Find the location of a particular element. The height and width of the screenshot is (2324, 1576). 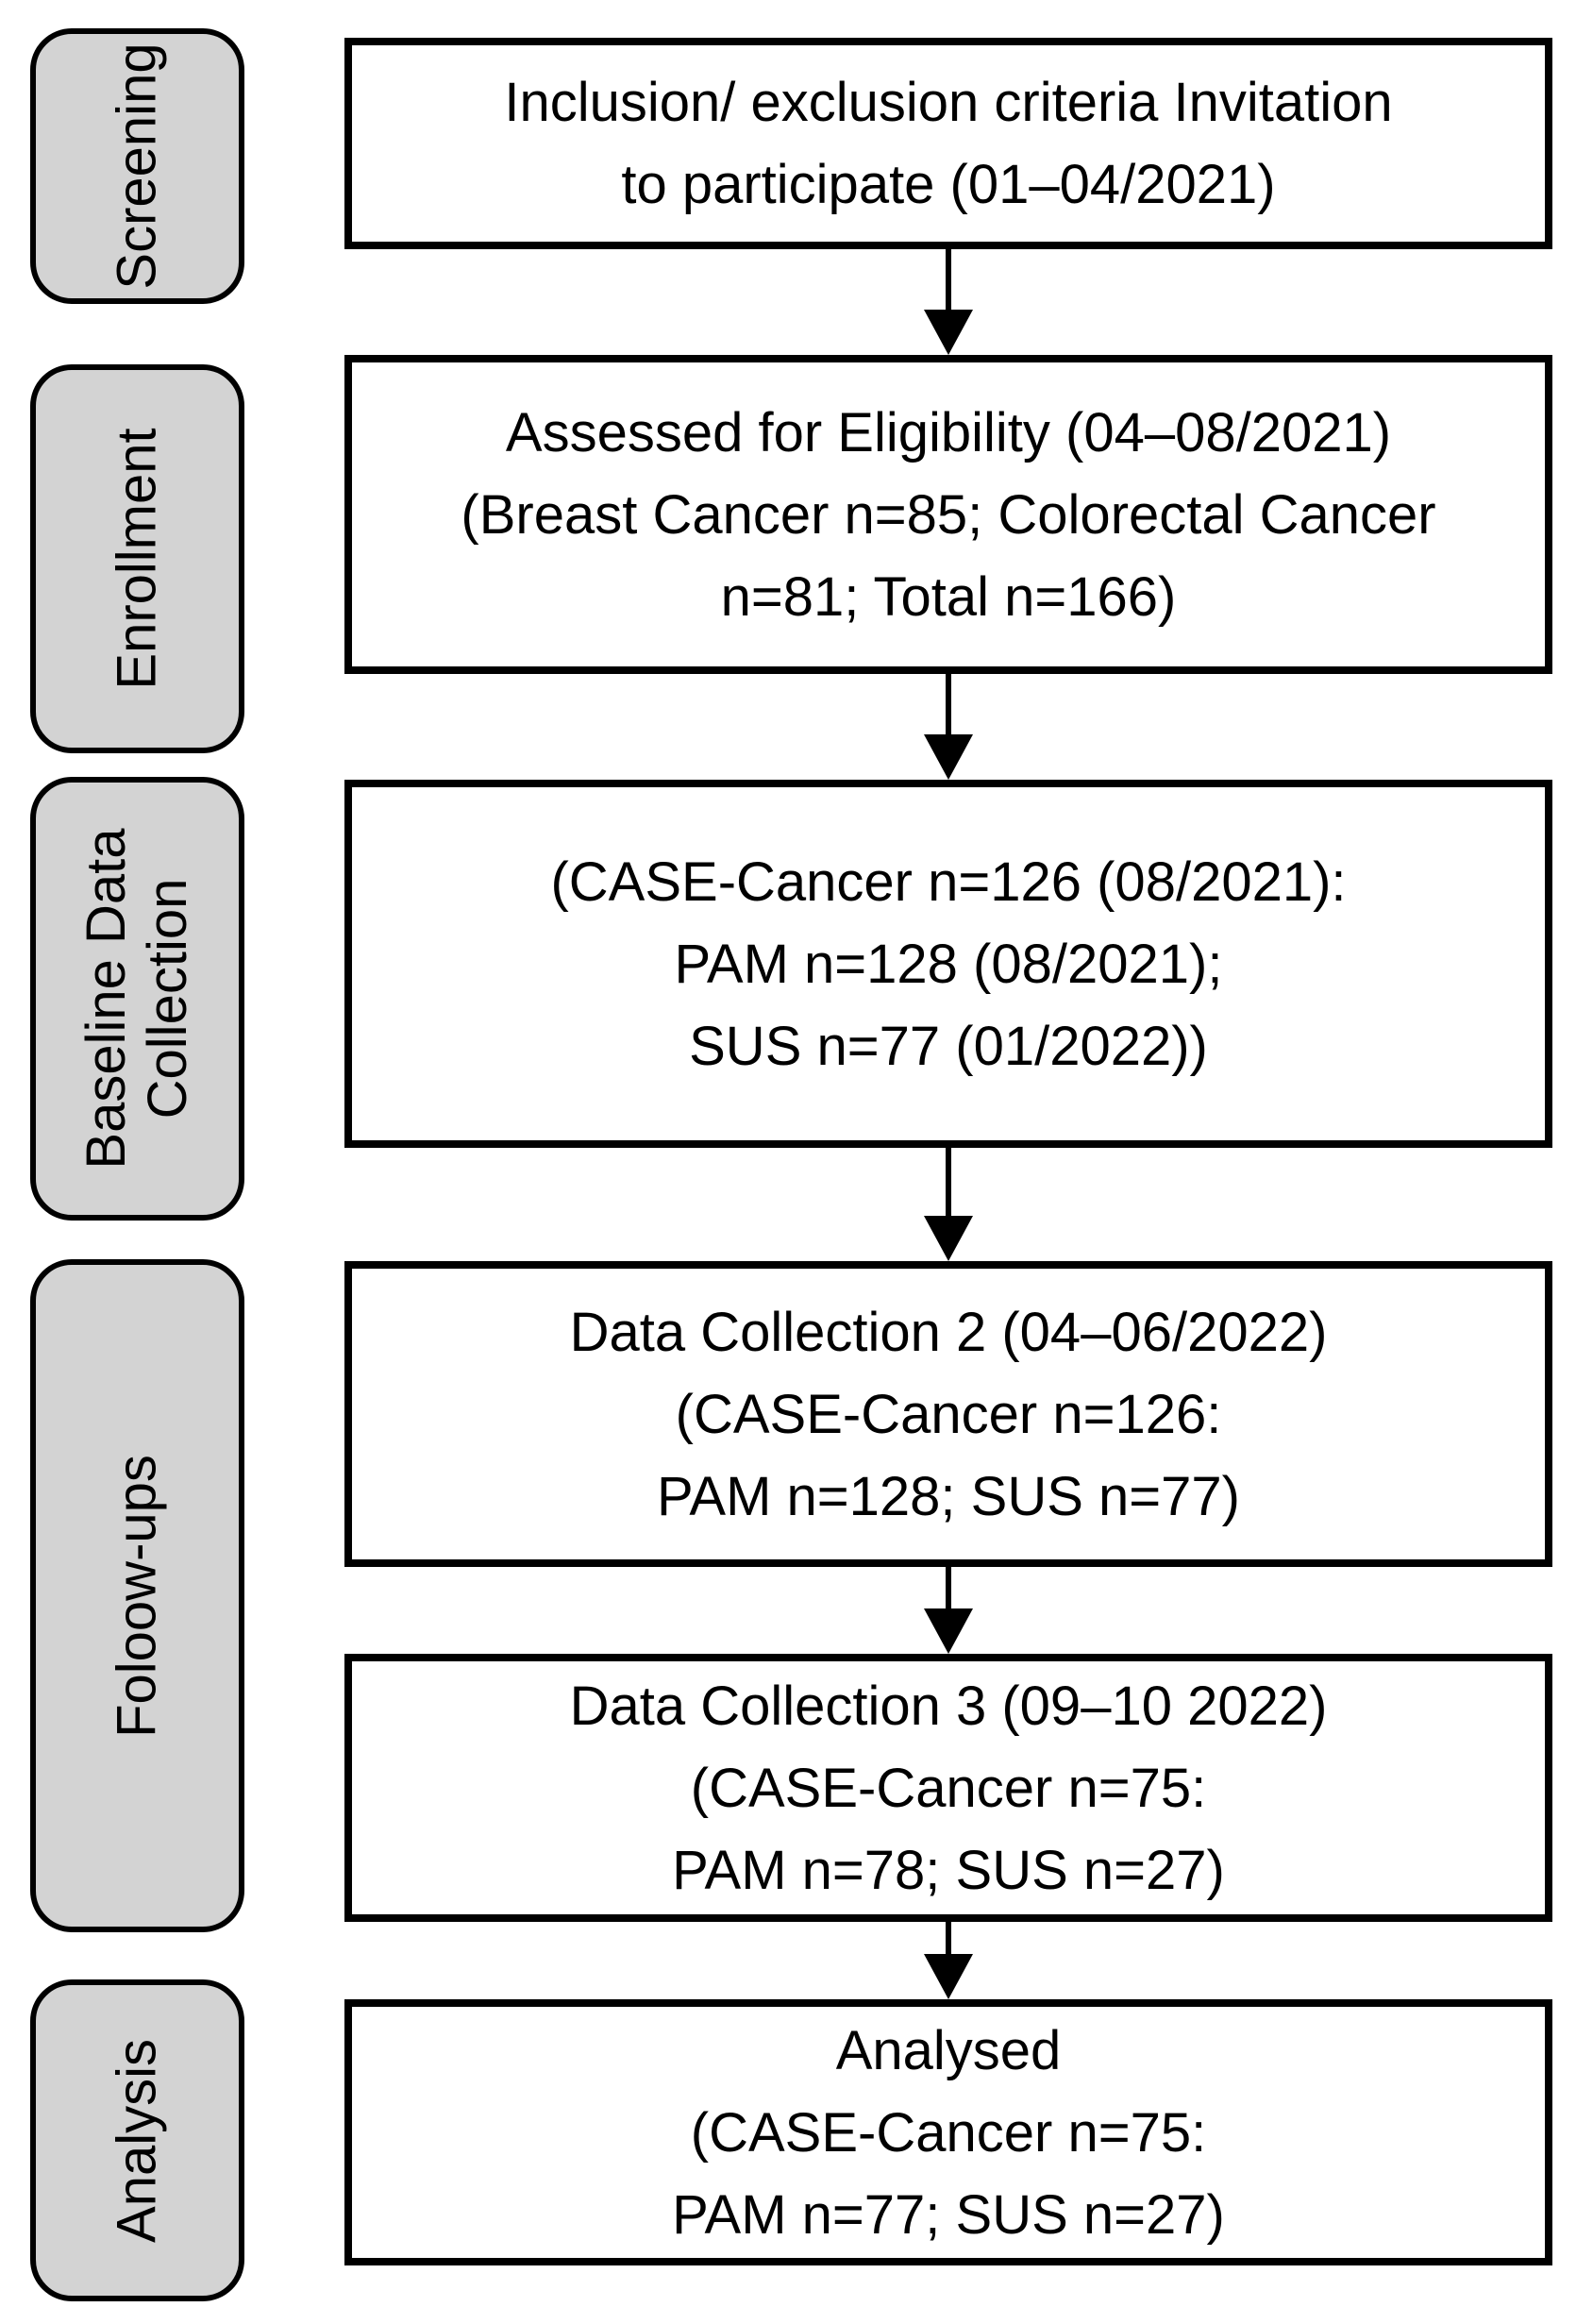

stage-label-line: Baseline Data is located at coordinates (106, 999).